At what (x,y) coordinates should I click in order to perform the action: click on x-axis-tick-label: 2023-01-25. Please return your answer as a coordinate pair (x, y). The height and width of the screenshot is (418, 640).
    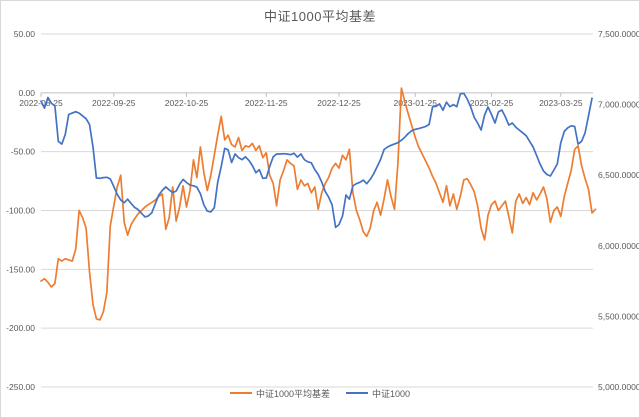
    Looking at the image, I should click on (416, 103).